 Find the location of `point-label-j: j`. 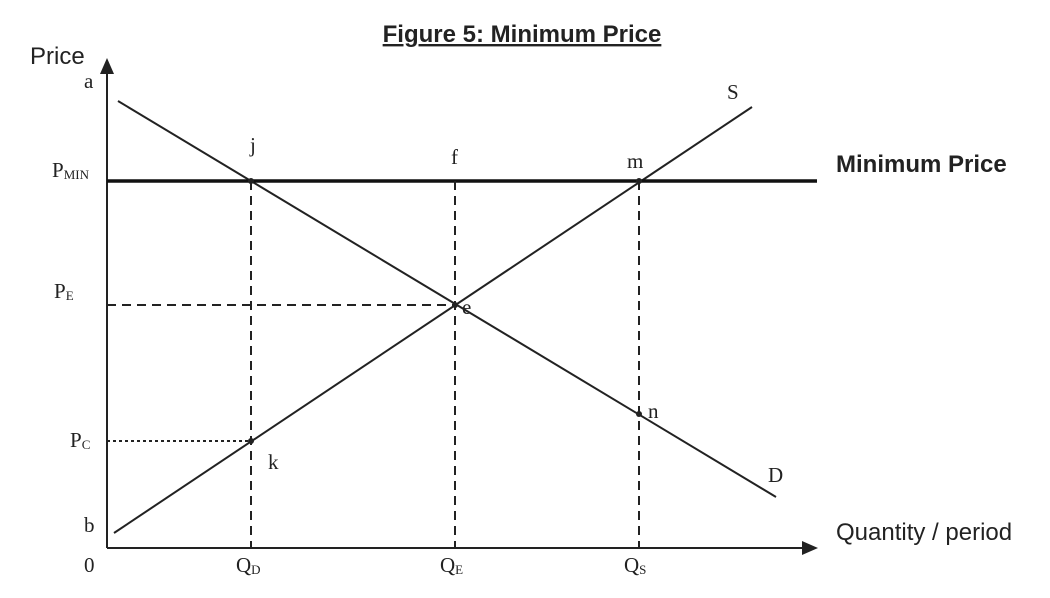

point-label-j: j is located at coordinates (252, 145).